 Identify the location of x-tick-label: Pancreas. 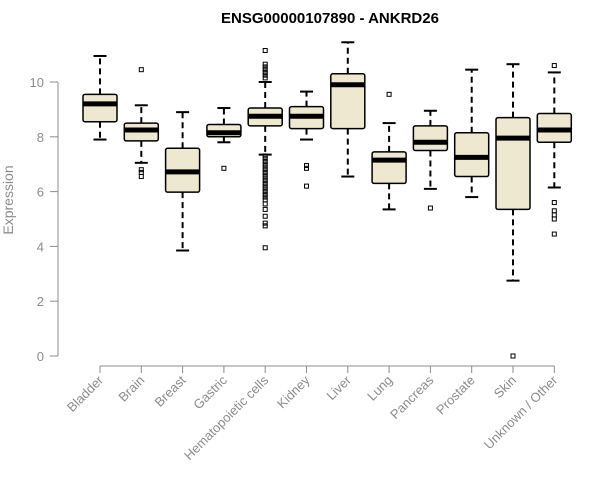
(412, 397).